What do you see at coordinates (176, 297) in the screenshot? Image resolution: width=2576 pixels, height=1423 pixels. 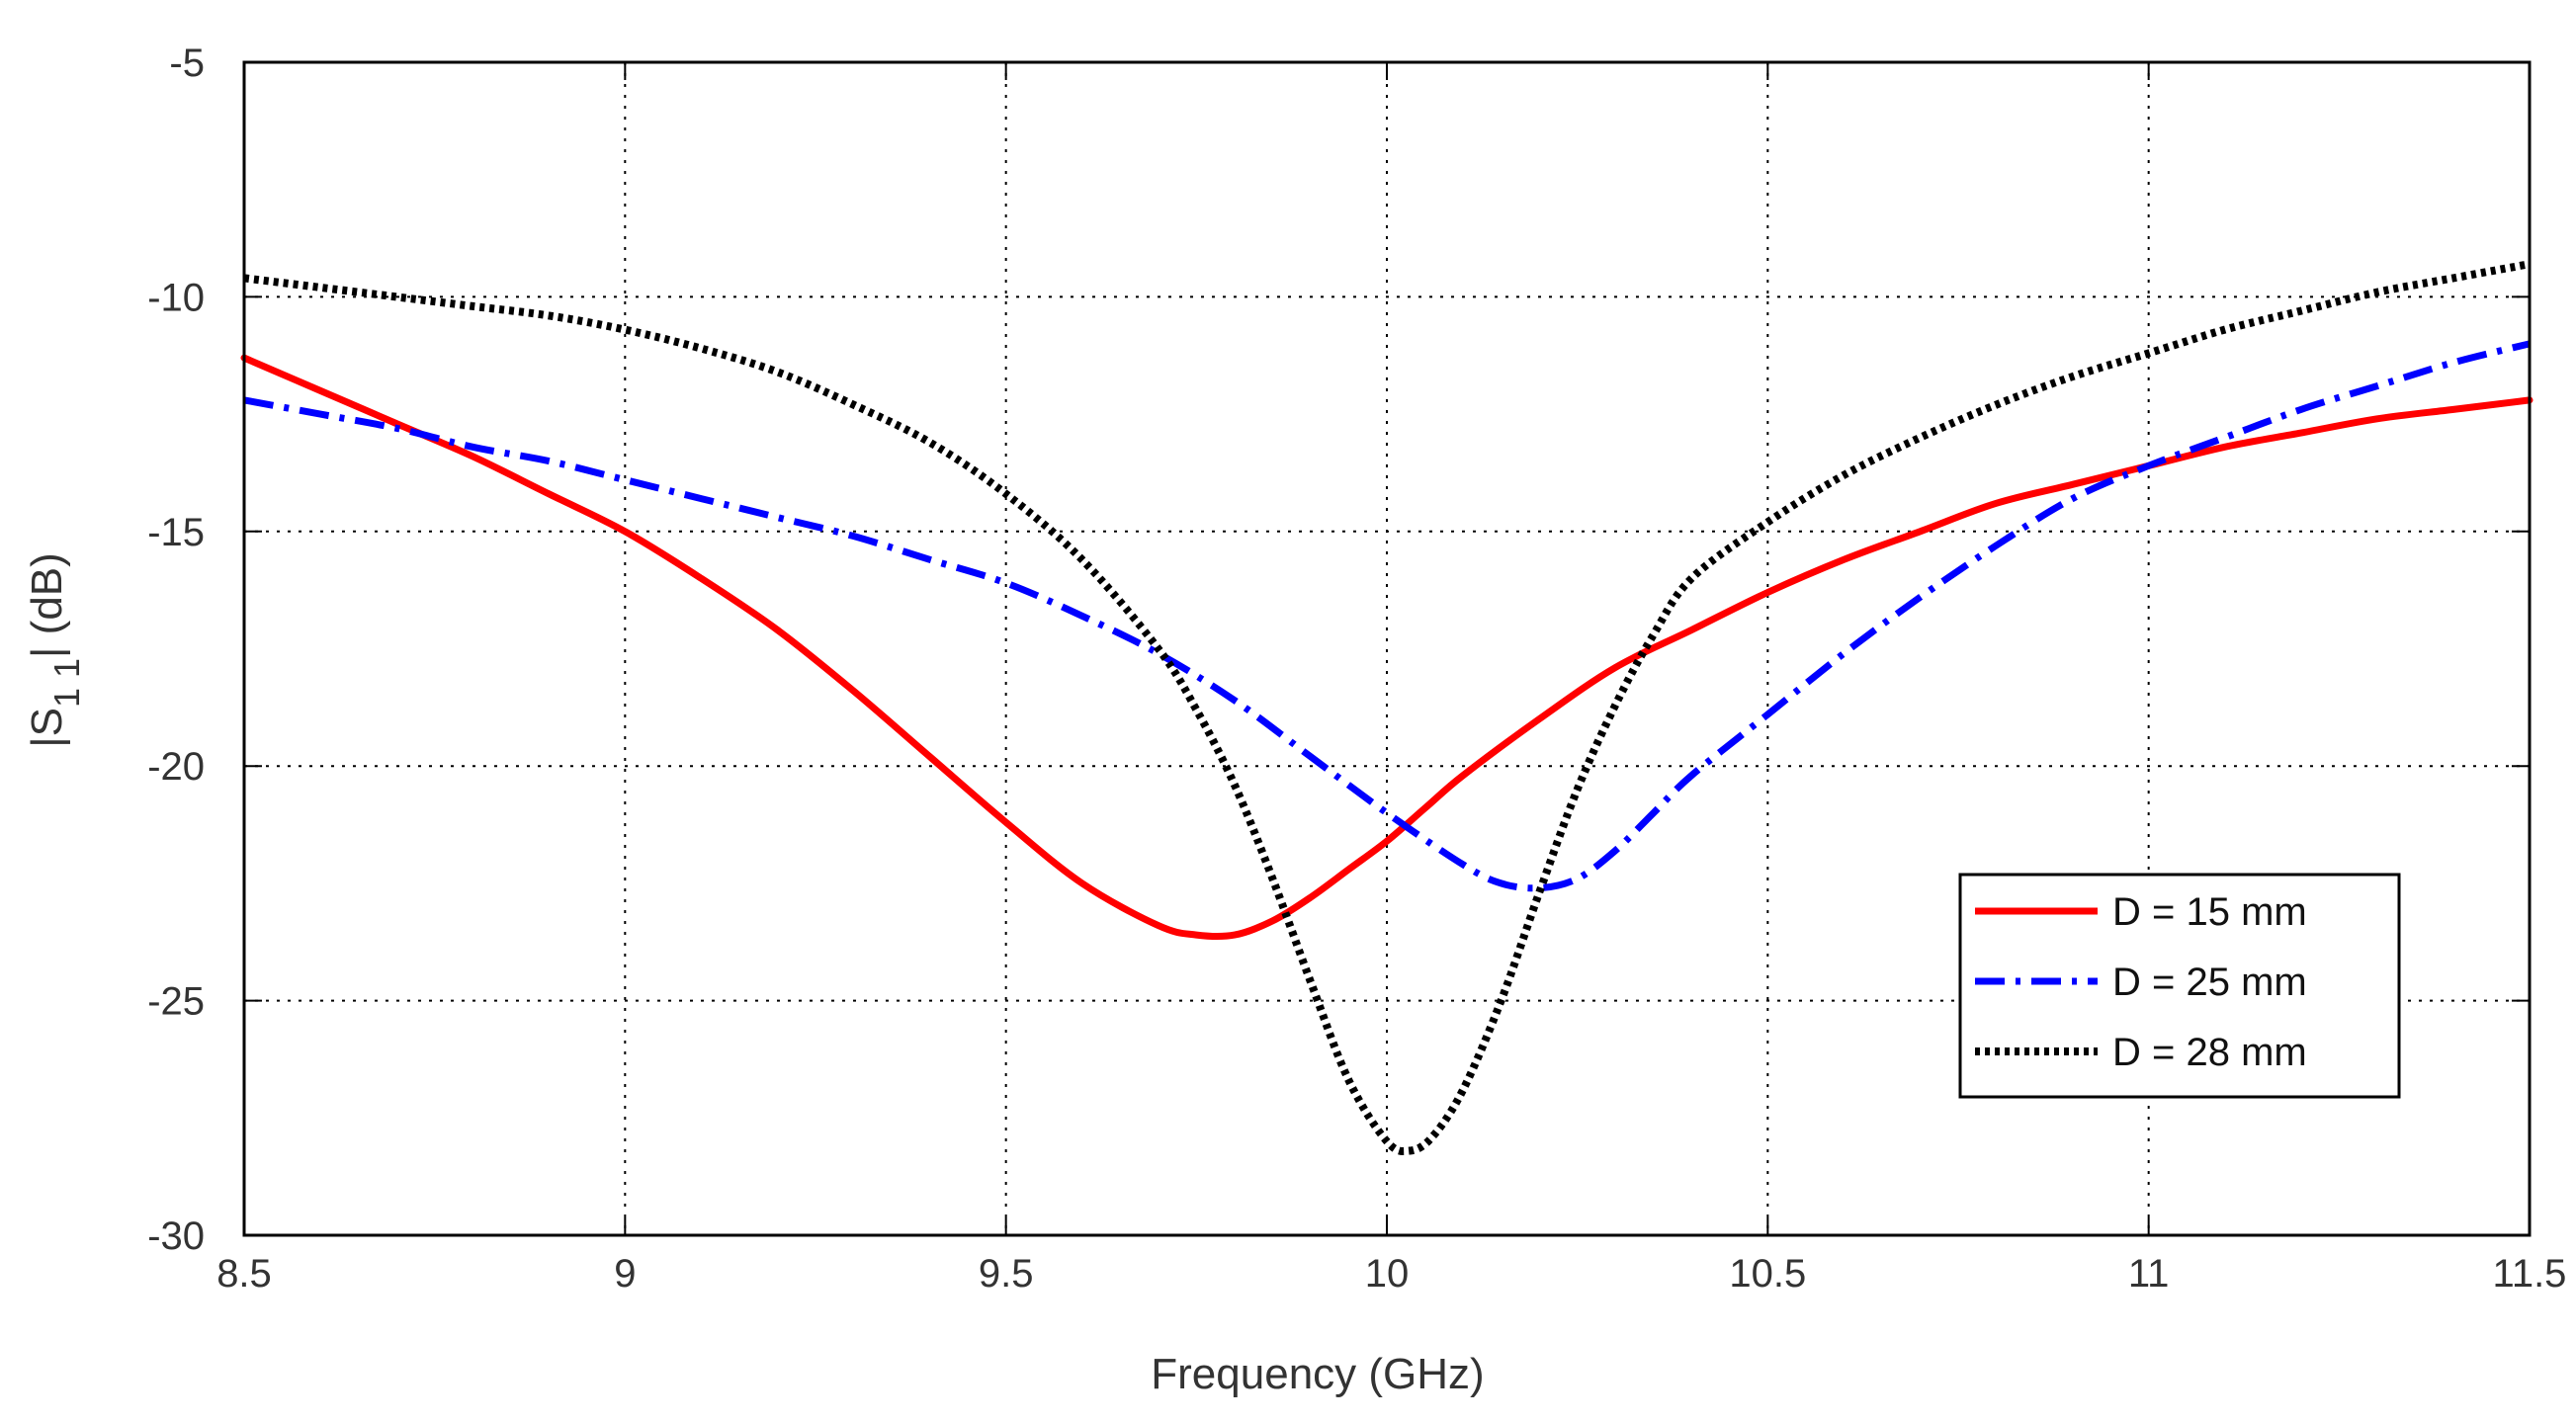 I see `y-tick-label: -10` at bounding box center [176, 297].